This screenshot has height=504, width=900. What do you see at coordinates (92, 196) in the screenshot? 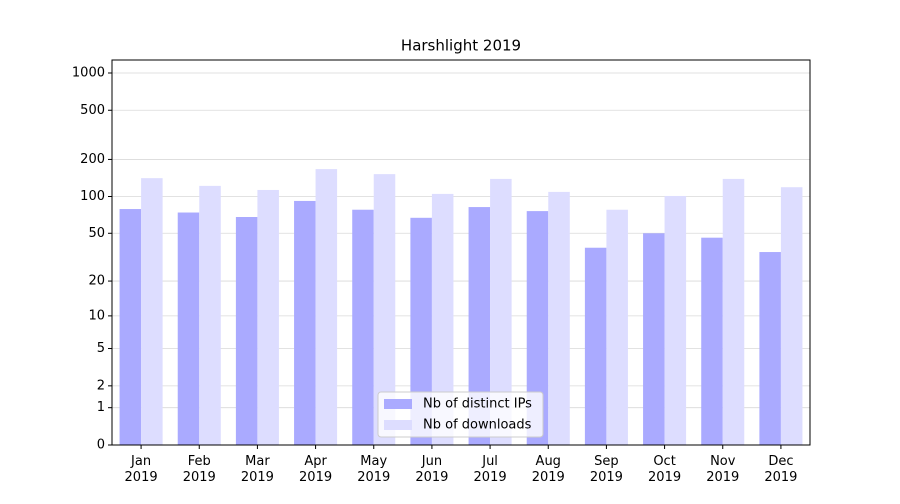
I see `y-tick-label: 100` at bounding box center [92, 196].